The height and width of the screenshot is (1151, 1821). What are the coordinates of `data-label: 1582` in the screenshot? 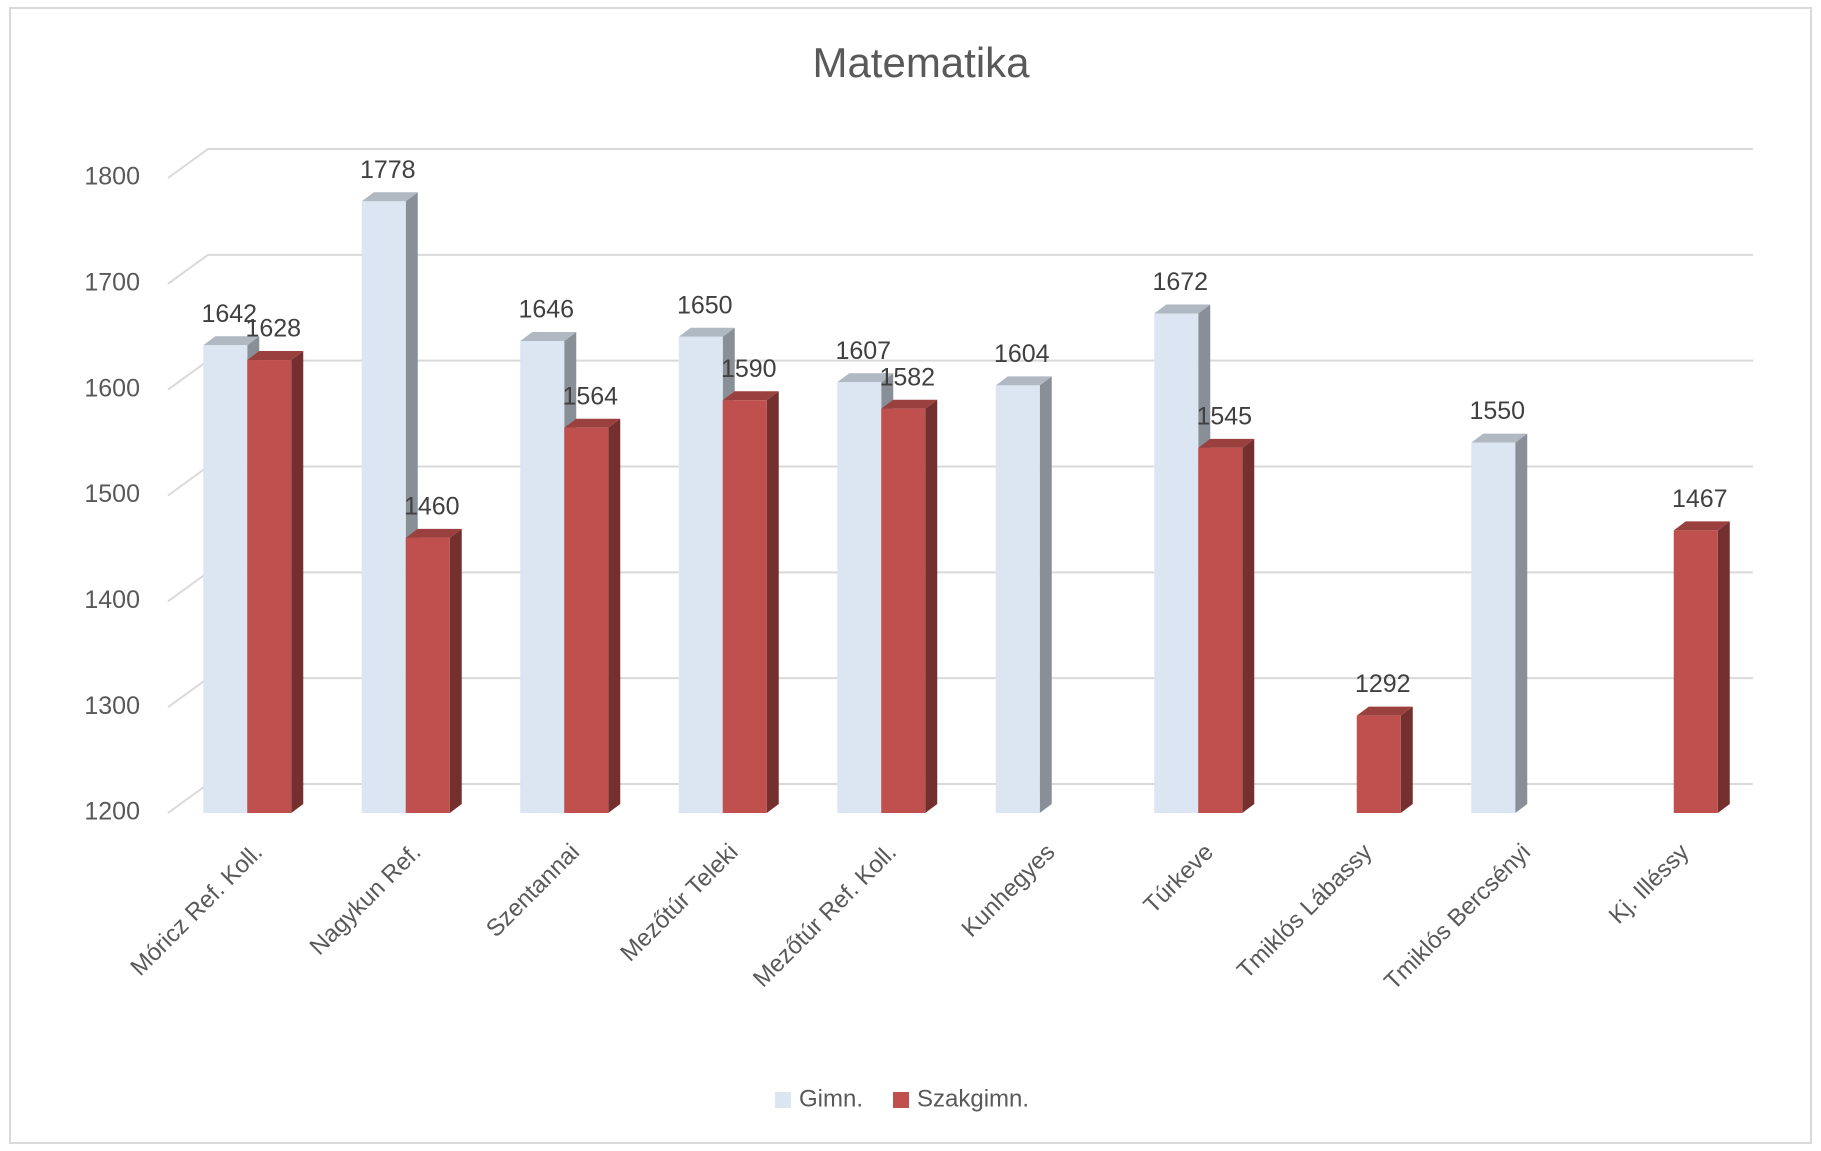 It's located at (907, 377).